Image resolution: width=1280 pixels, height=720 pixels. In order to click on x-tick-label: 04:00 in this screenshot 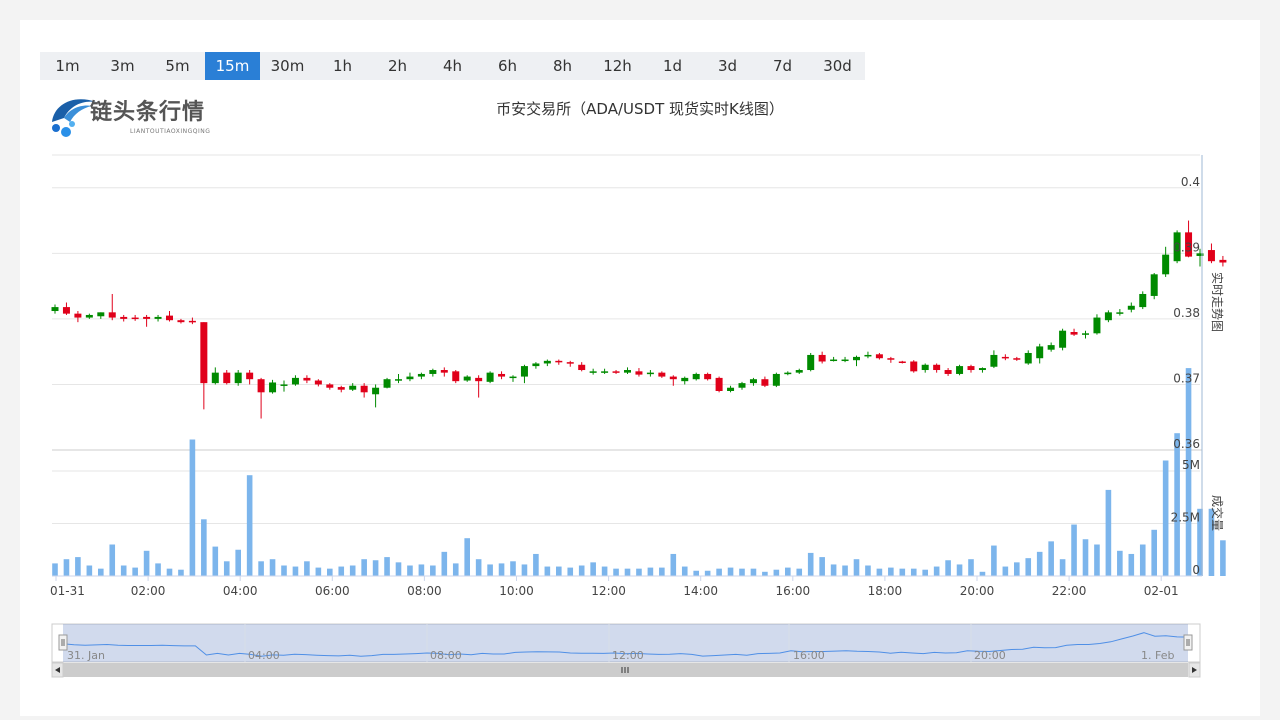, I will do `click(240, 591)`.